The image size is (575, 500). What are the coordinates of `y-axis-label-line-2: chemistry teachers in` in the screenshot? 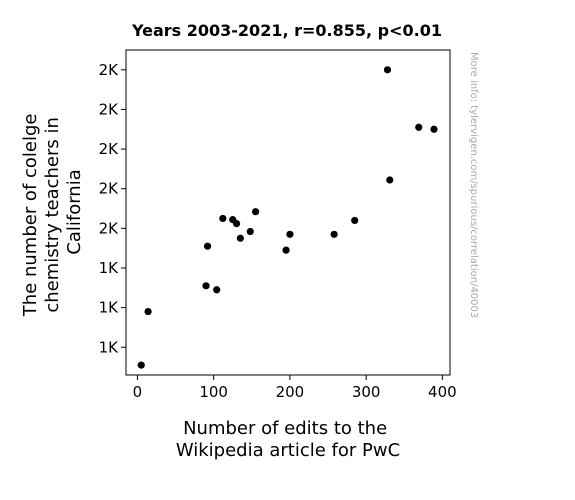 It's located at (52, 215).